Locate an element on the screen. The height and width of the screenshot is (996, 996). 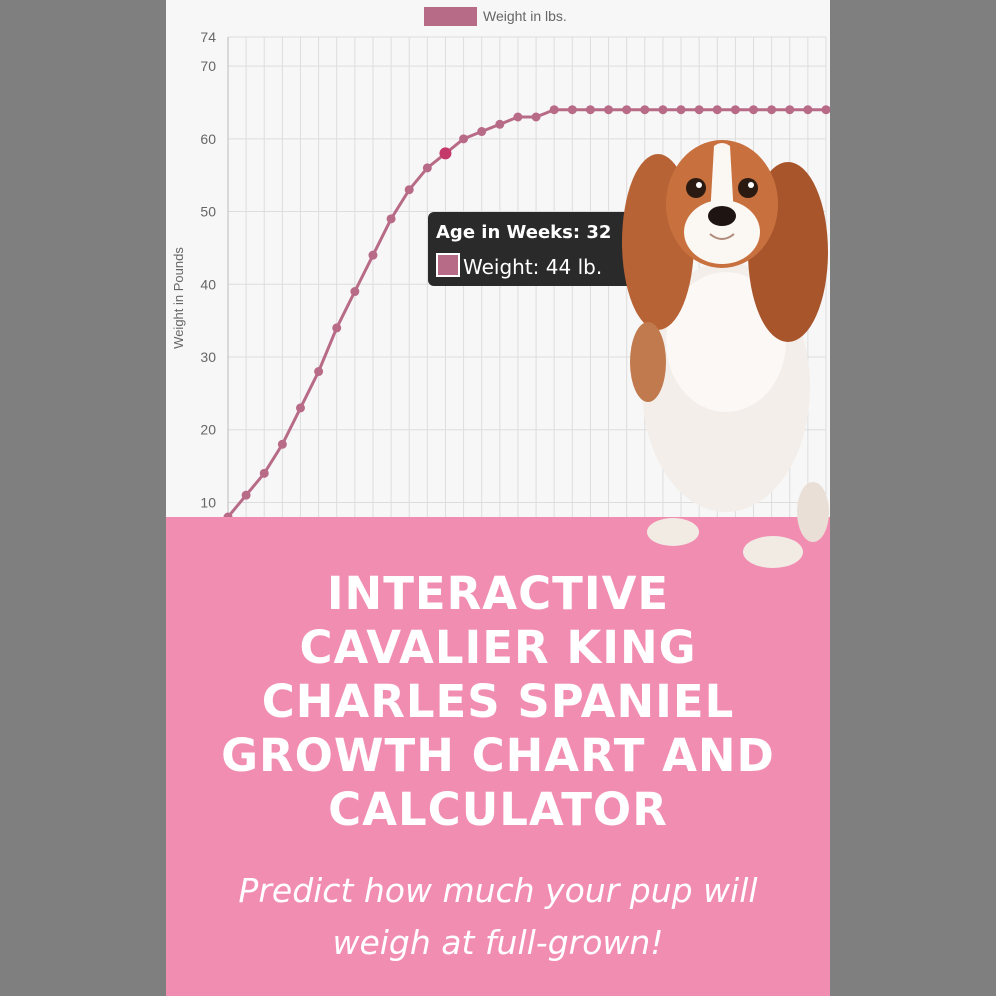
y-tick-label: 74 is located at coordinates (208, 37).